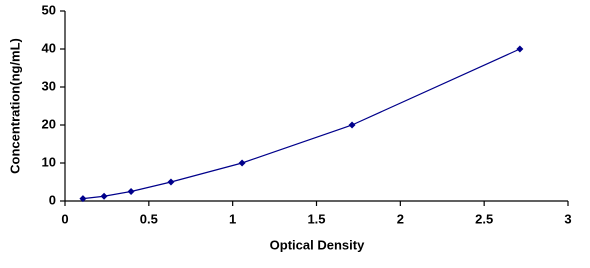  What do you see at coordinates (232, 218) in the screenshot?
I see `x-tick-label: 1` at bounding box center [232, 218].